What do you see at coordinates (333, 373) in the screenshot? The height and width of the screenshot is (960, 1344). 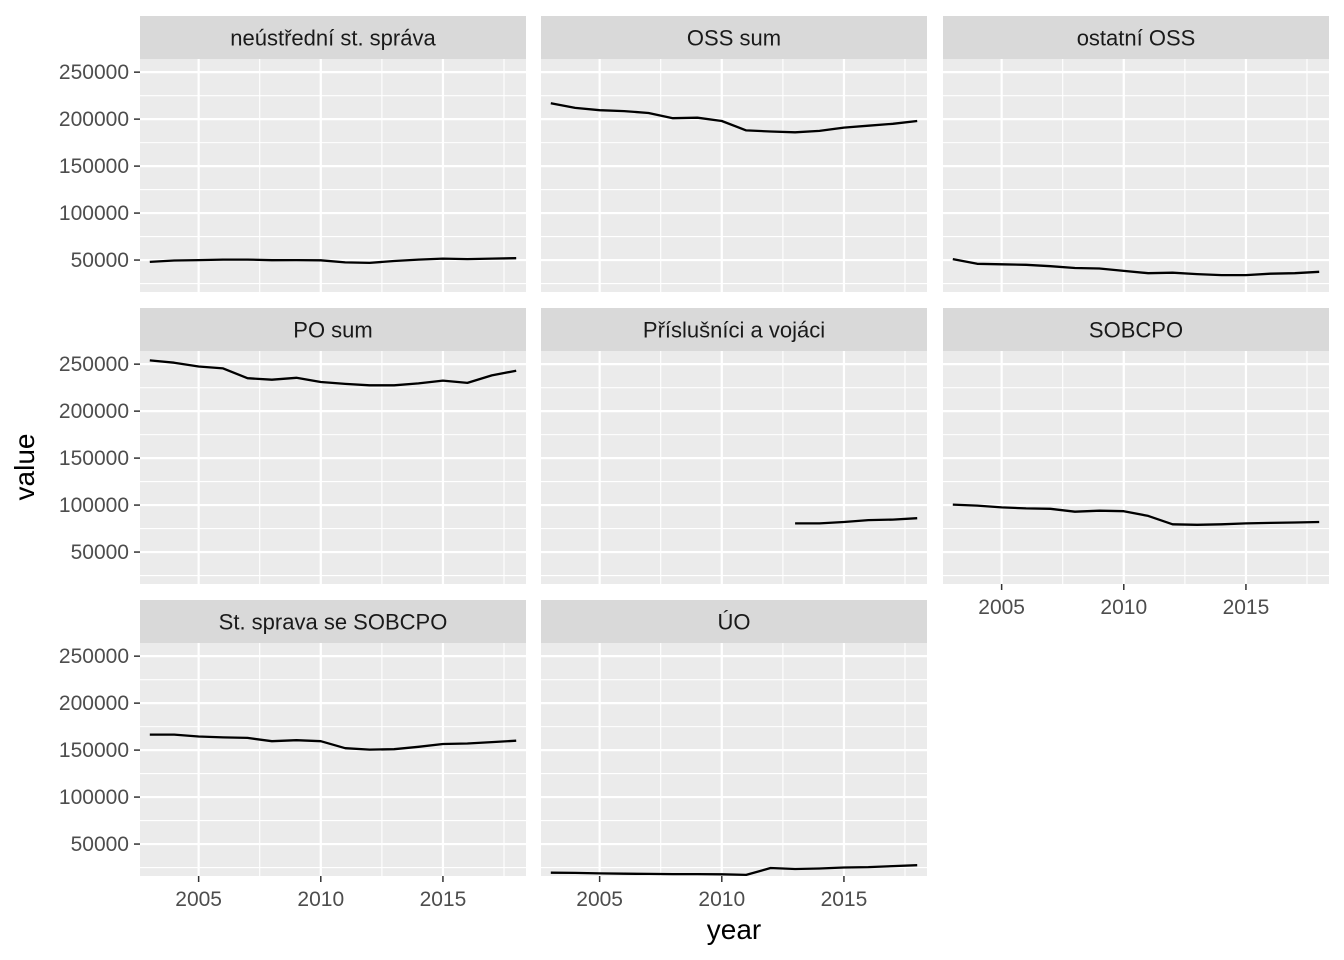 I see `series-line-po-sum` at bounding box center [333, 373].